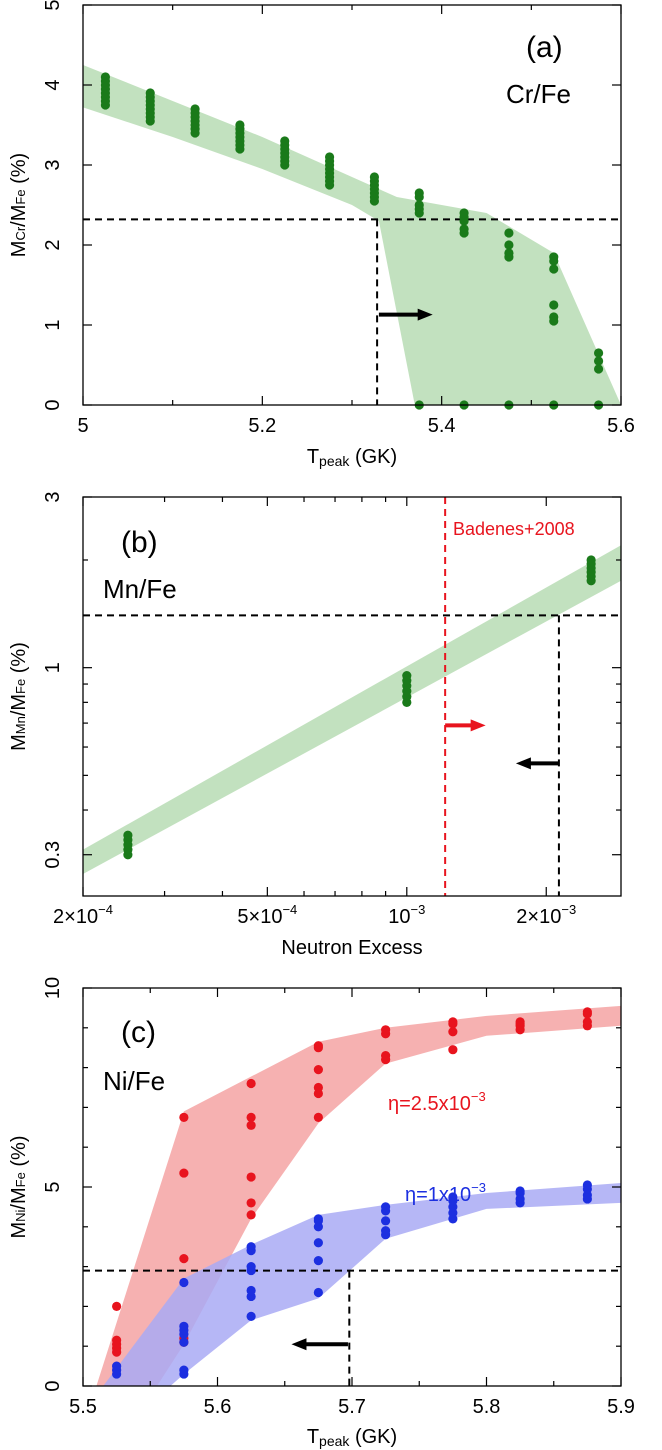  I want to click on x-tick-label: 10−3, so click(406, 915).